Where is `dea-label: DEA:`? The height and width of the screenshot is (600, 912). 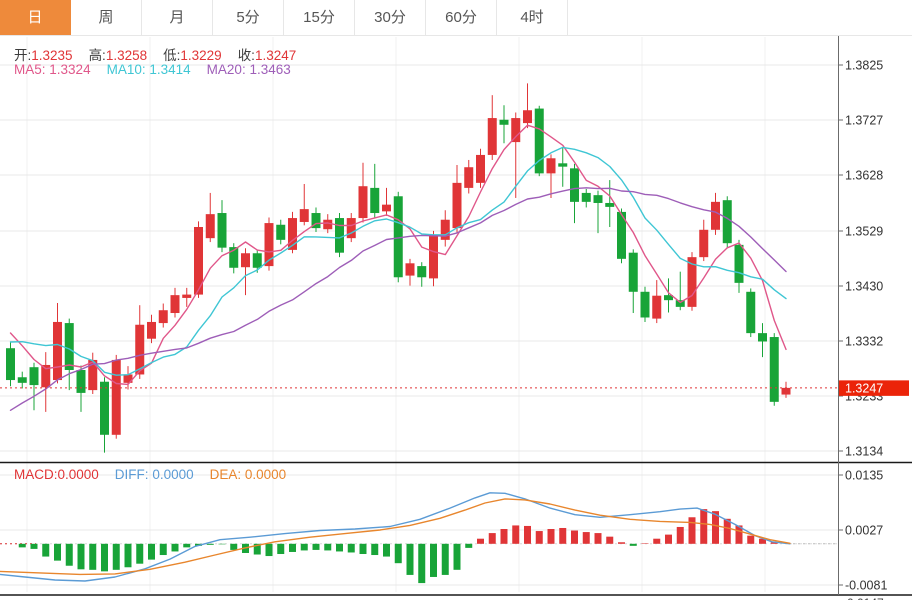 dea-label: DEA: is located at coordinates (225, 474).